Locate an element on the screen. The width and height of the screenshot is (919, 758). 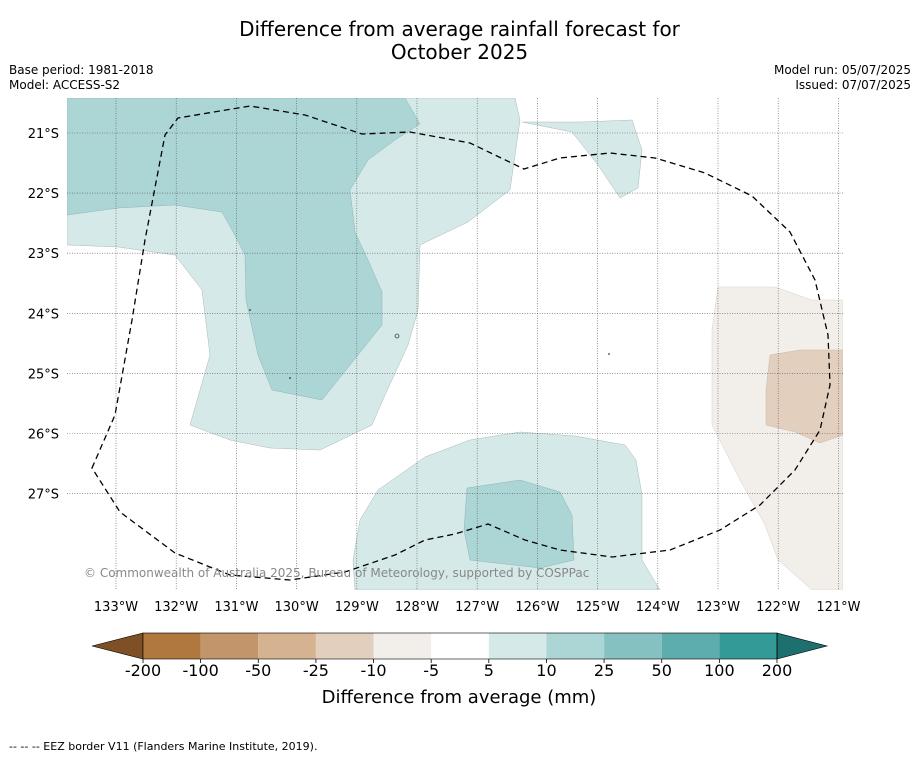
model-name: Model: ACCESS-S2 is located at coordinates (65, 85).